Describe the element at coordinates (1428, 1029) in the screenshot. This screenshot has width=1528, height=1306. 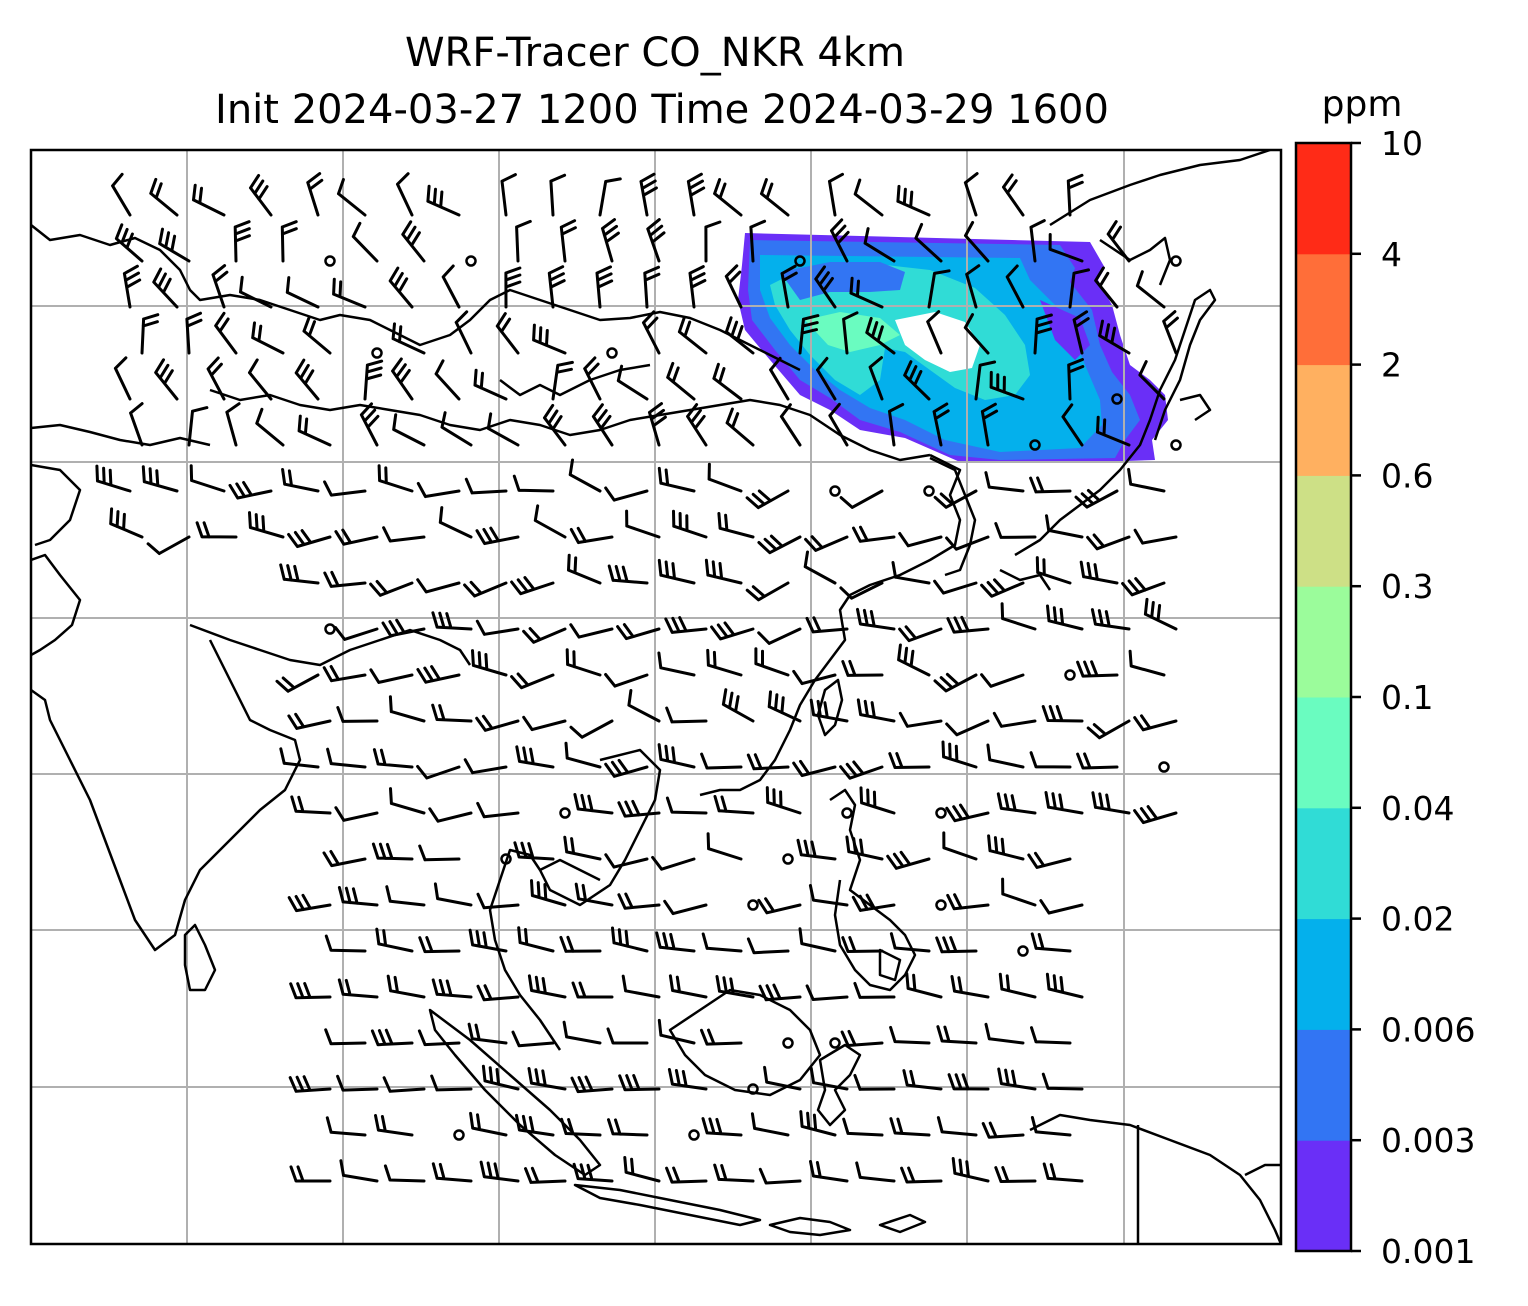
I see `colorbar-tick-label: 0.006` at that location.